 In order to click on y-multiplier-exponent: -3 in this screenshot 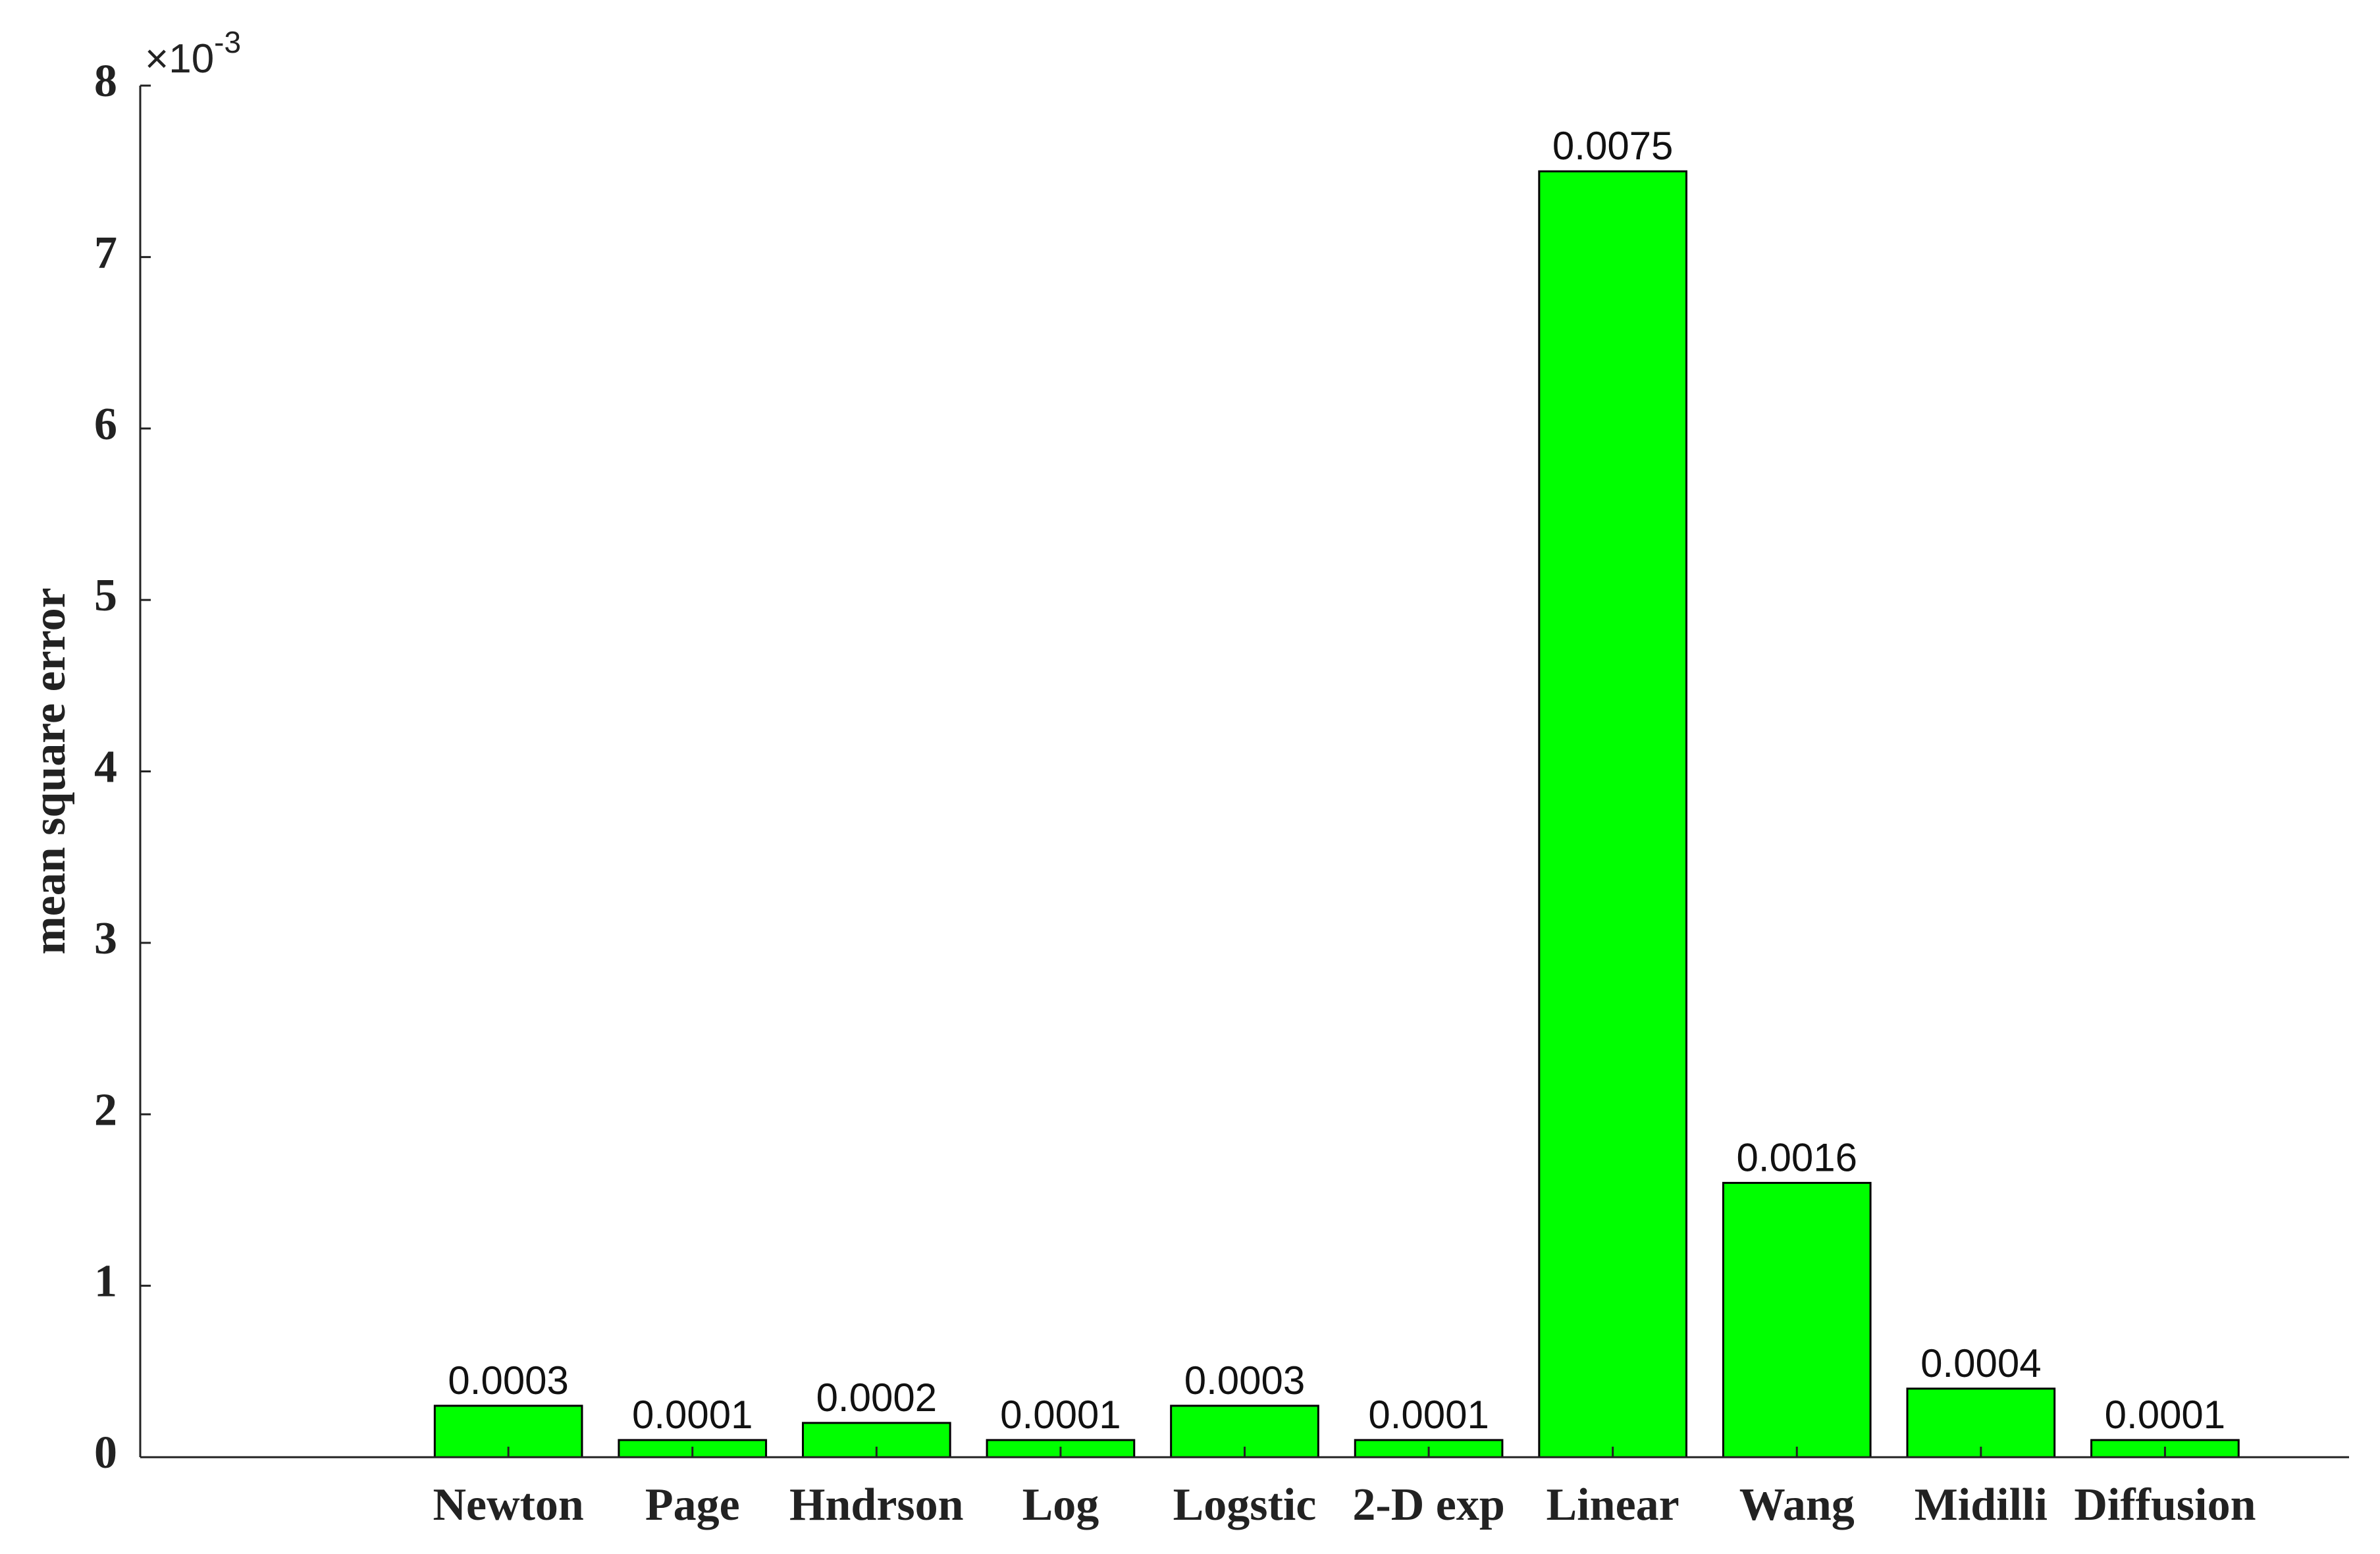, I will do `click(227, 42)`.